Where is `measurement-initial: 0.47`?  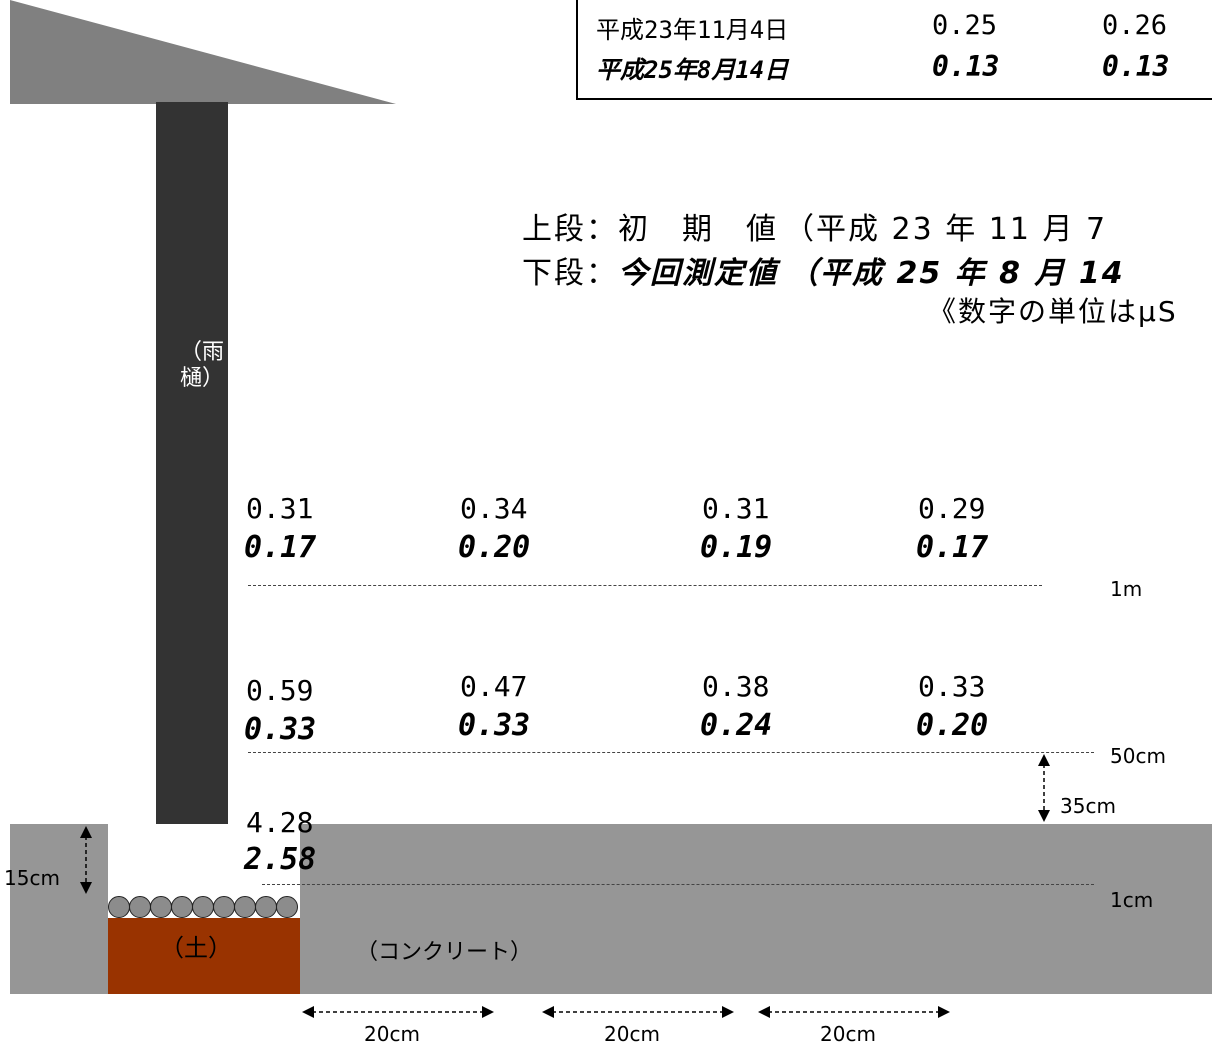 measurement-initial: 0.47 is located at coordinates (494, 686).